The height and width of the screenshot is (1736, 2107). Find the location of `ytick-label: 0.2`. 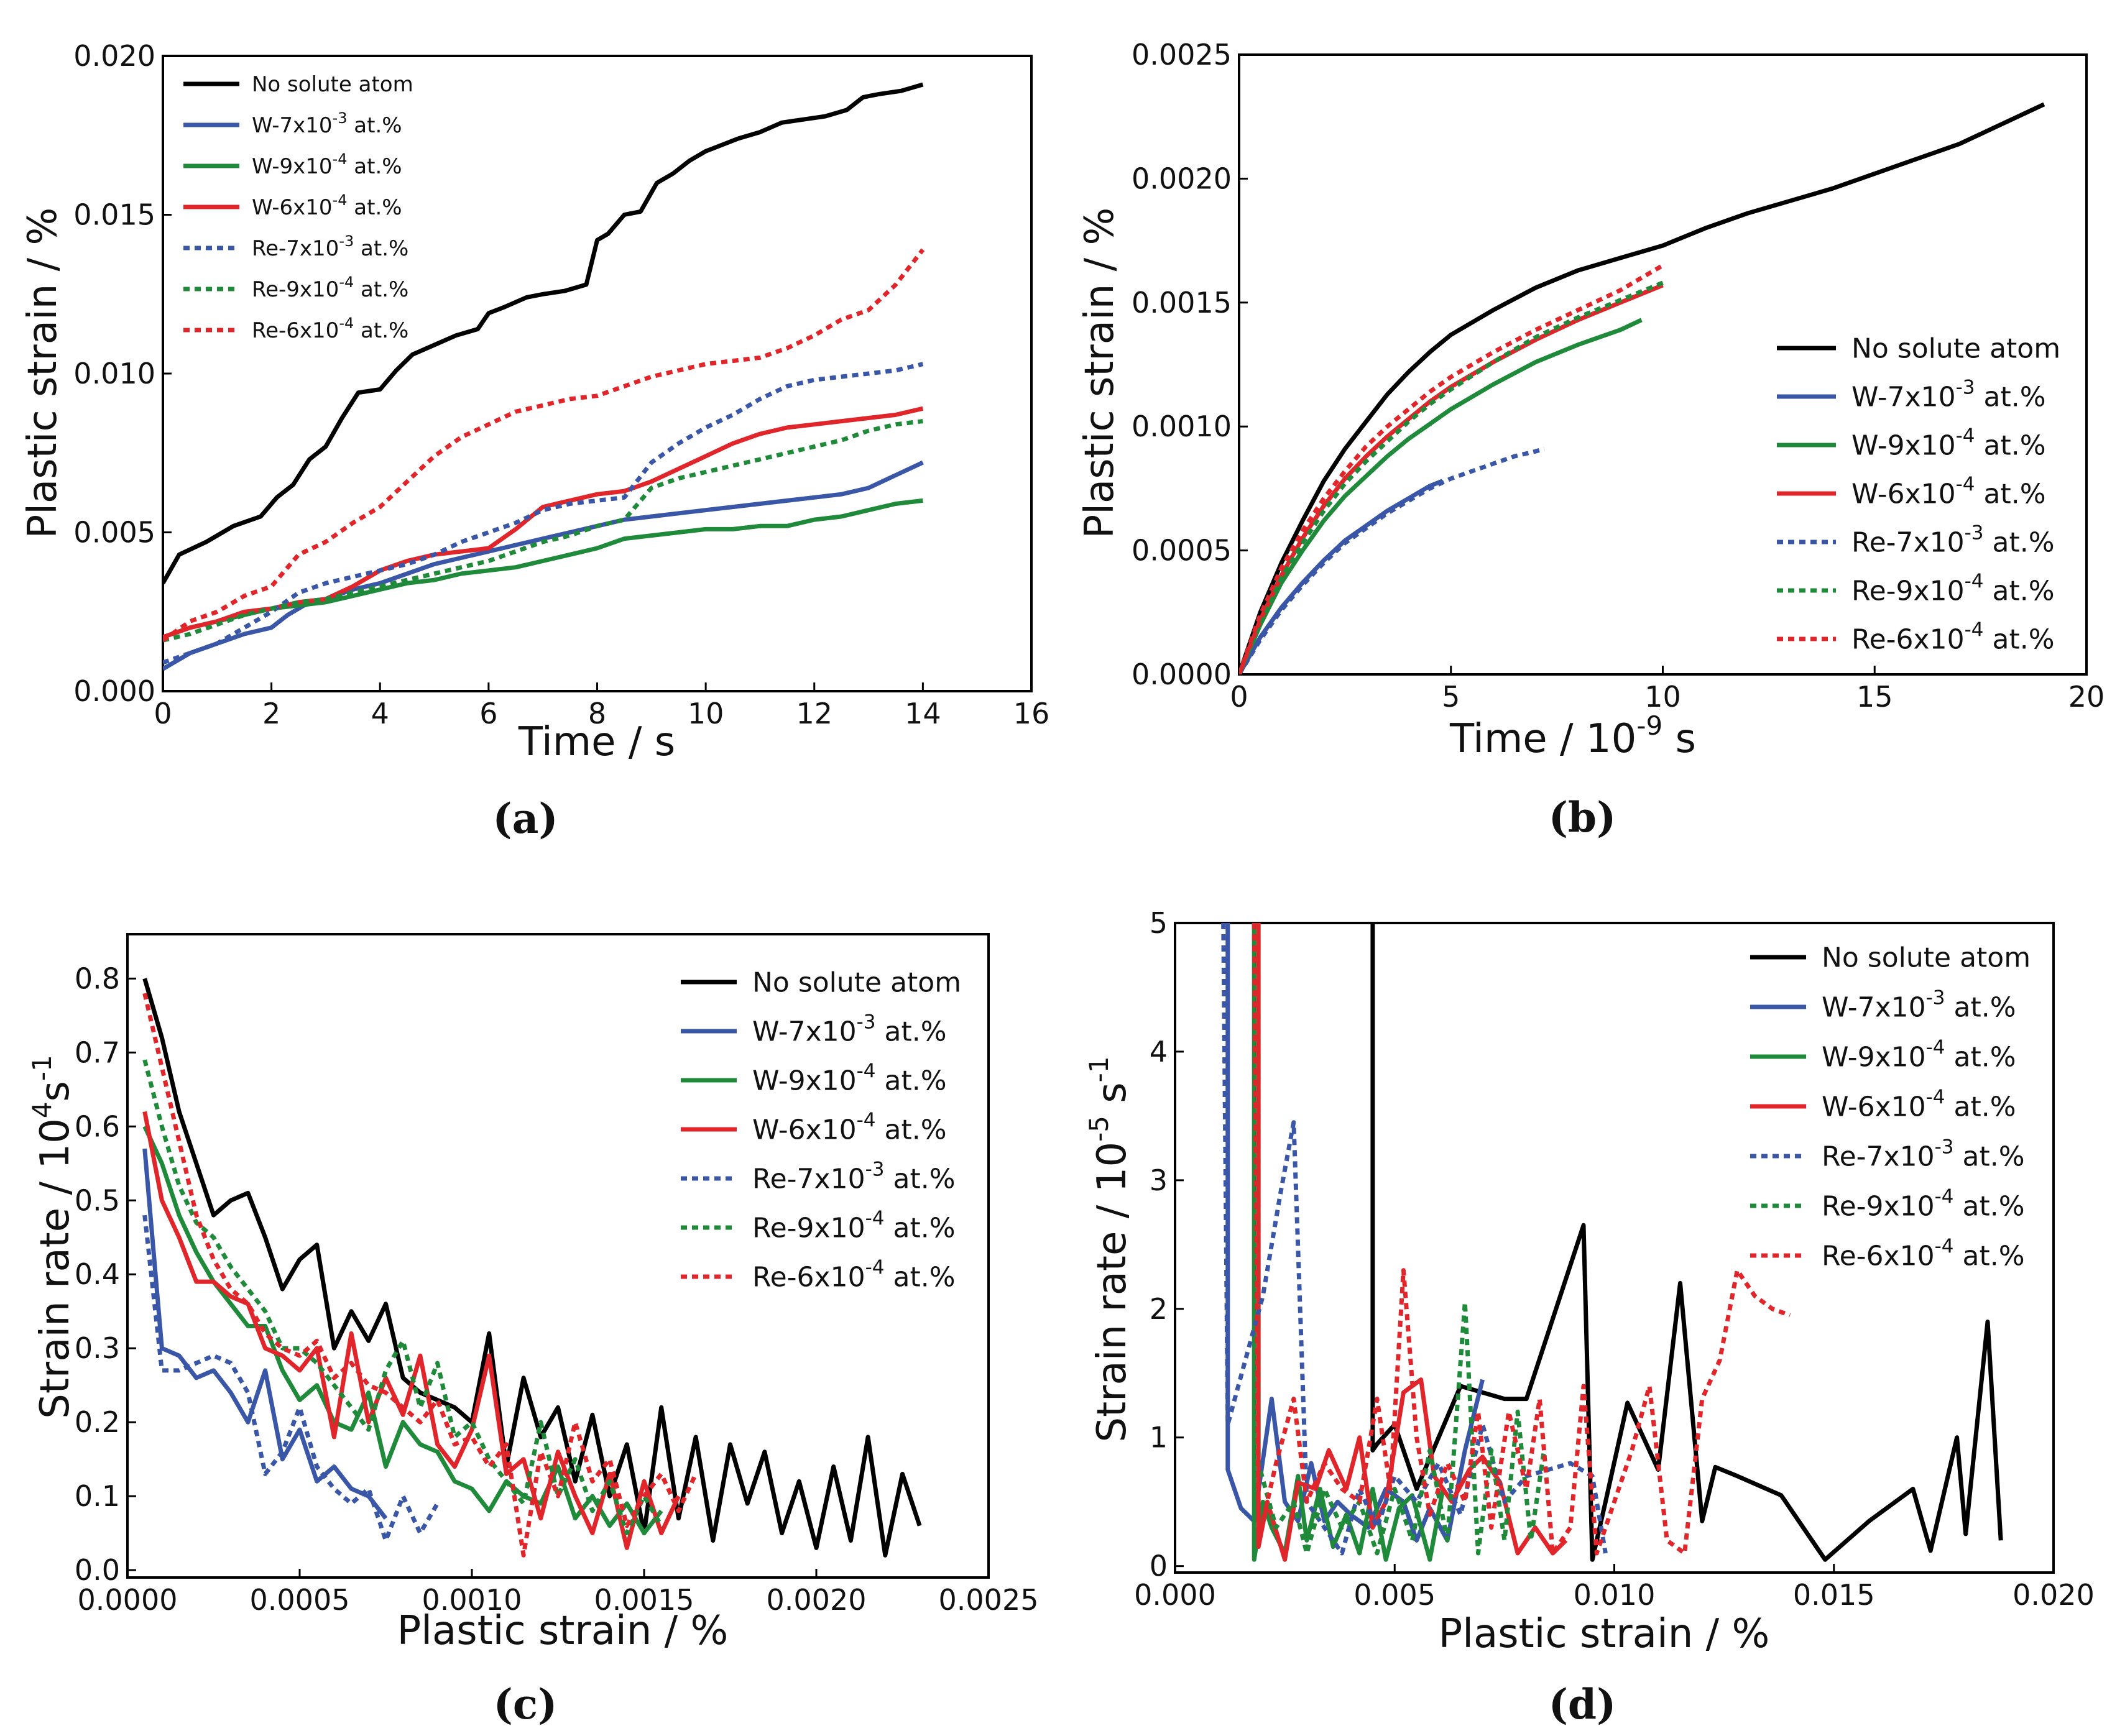

ytick-label: 0.2 is located at coordinates (98, 1422).